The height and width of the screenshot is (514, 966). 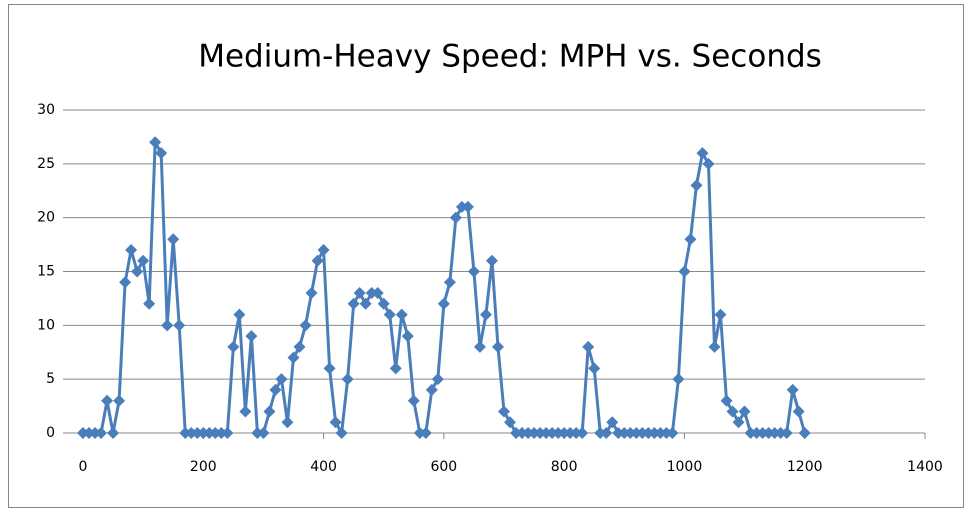 What do you see at coordinates (46, 110) in the screenshot?
I see `y-tick-label: 30` at bounding box center [46, 110].